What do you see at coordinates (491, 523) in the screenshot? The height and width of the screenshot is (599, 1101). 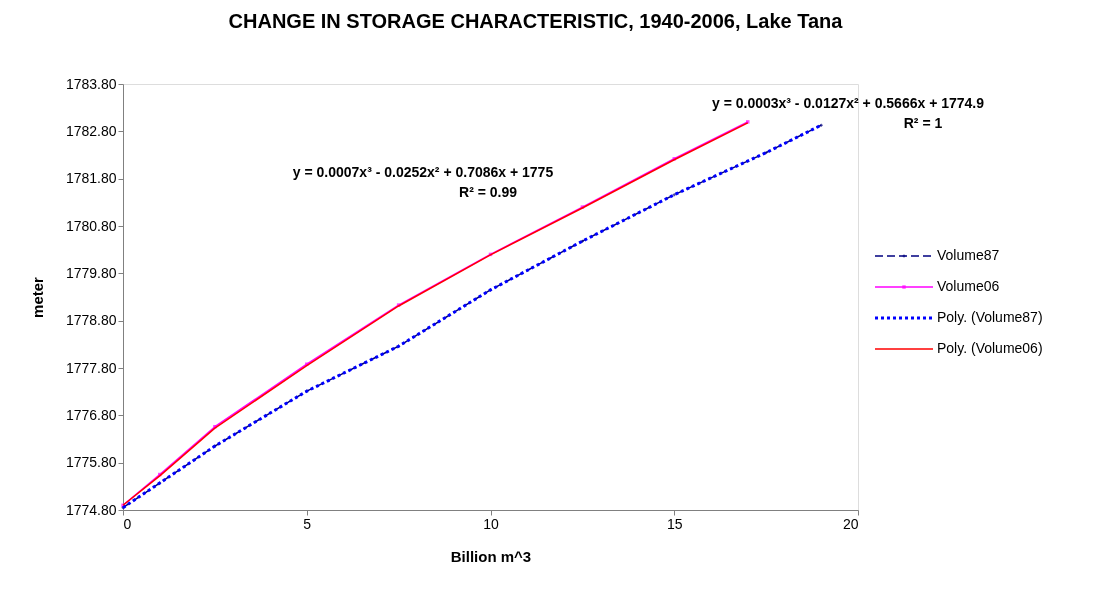 I see `x-tick-label: 10` at bounding box center [491, 523].